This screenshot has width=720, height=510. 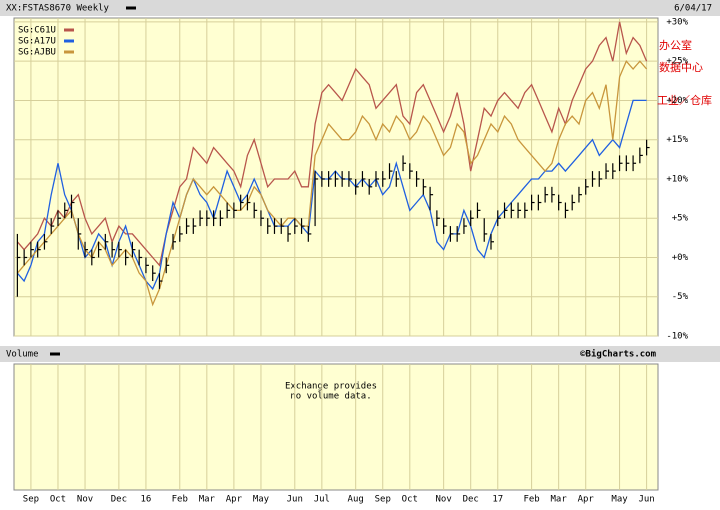 I want to click on header-bar, so click(x=360, y=8).